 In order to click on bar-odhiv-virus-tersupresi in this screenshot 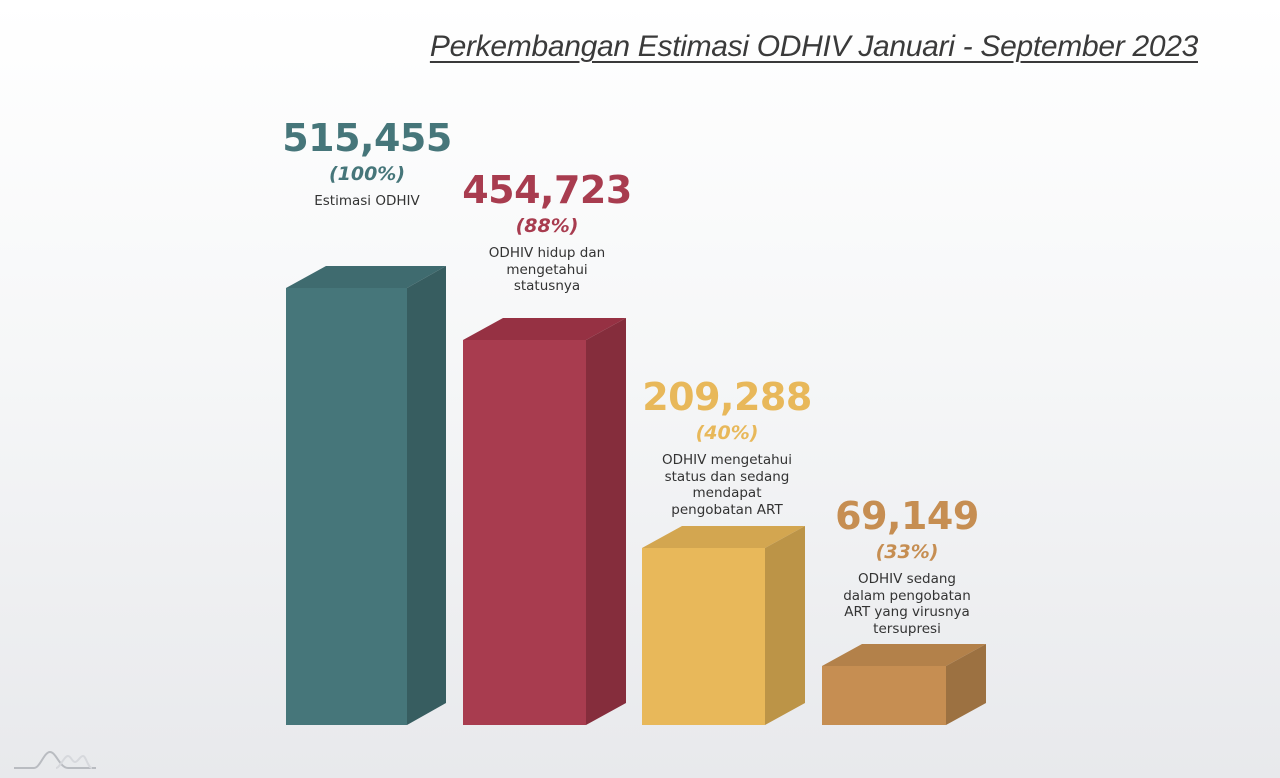, I will do `click(904, 684)`.